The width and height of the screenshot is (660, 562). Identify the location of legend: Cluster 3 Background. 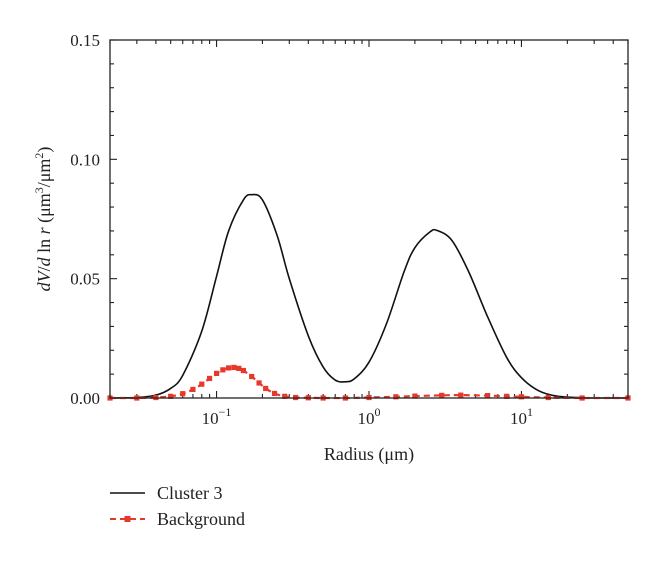
(177, 506).